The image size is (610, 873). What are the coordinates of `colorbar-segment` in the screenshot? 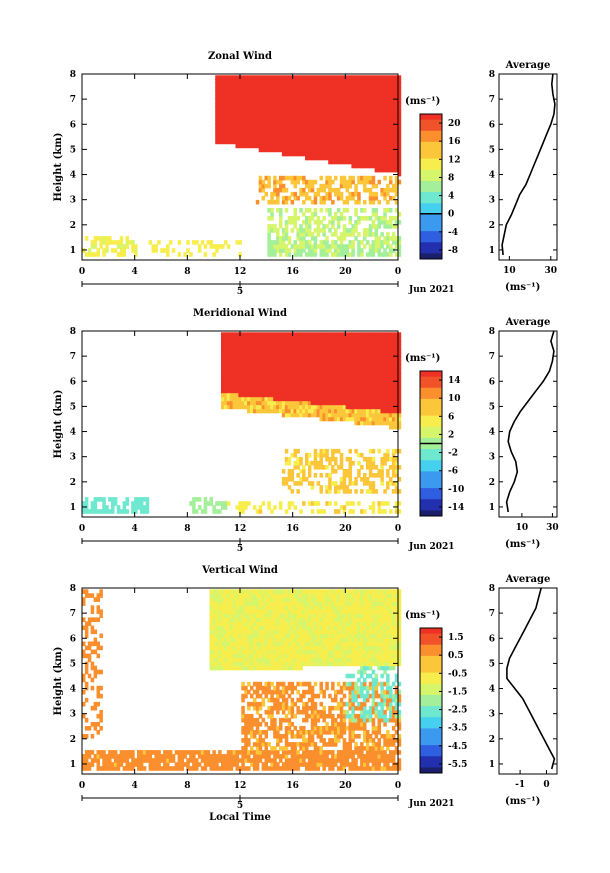 It's located at (431, 239).